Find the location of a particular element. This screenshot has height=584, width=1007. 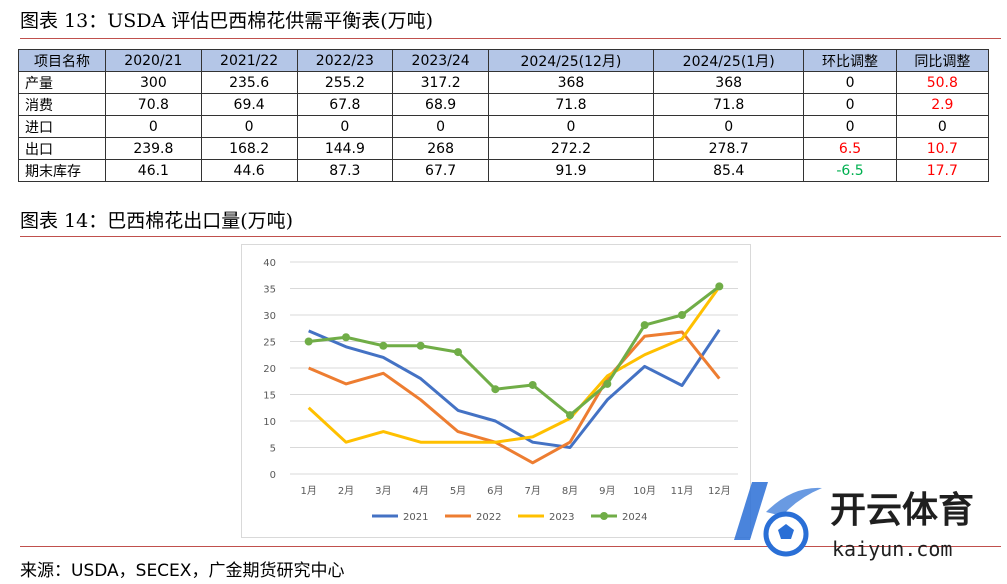

table-cell: 168.2 is located at coordinates (249, 148).